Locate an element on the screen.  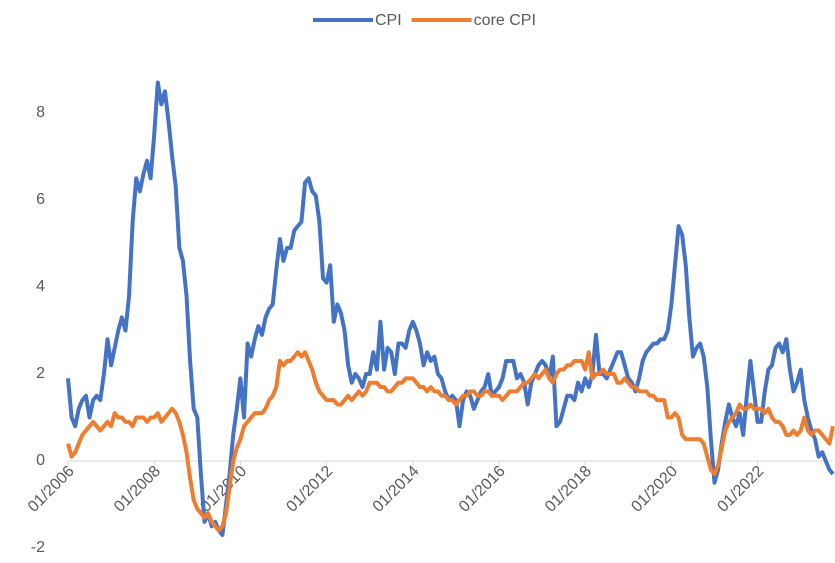
x-tick-label: 01/2008 is located at coordinates (137, 489).